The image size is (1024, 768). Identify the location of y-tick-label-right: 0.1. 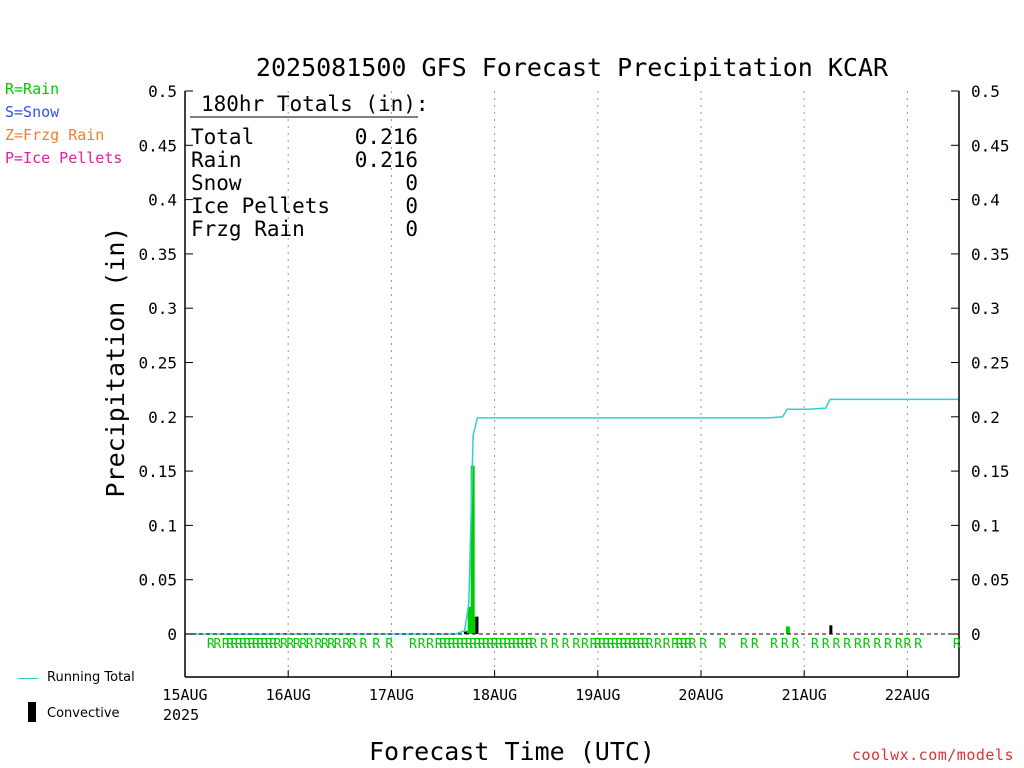
(985, 525).